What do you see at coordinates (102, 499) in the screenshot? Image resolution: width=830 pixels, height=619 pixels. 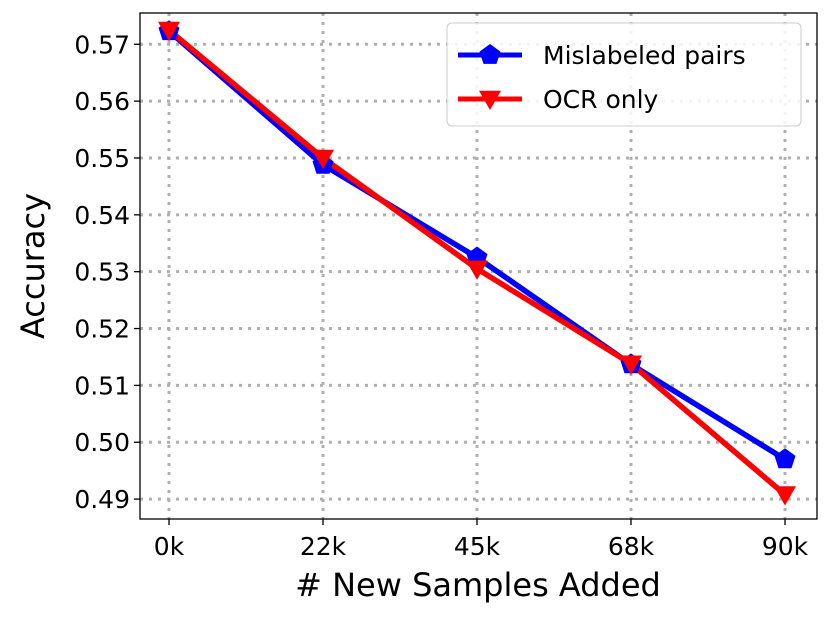 I see `y-tick-label: 0.49` at bounding box center [102, 499].